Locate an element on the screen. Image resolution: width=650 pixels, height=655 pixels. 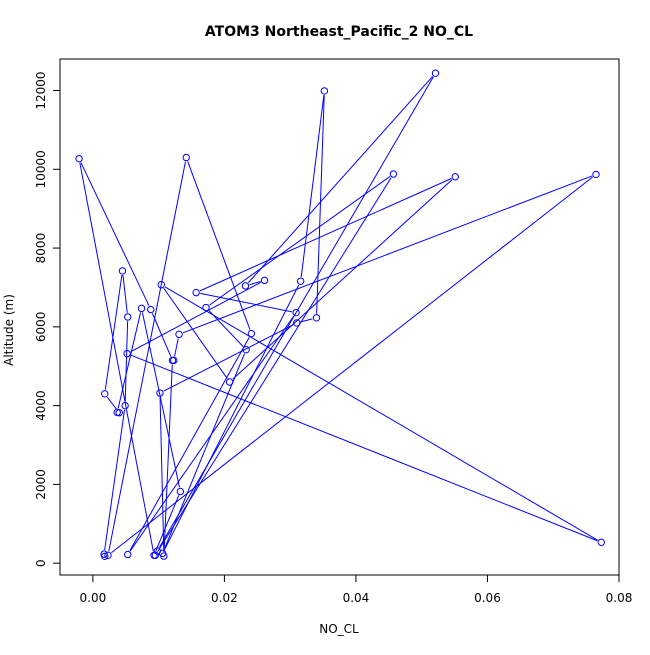
y-tick-label: 6000 is located at coordinates (41, 327).